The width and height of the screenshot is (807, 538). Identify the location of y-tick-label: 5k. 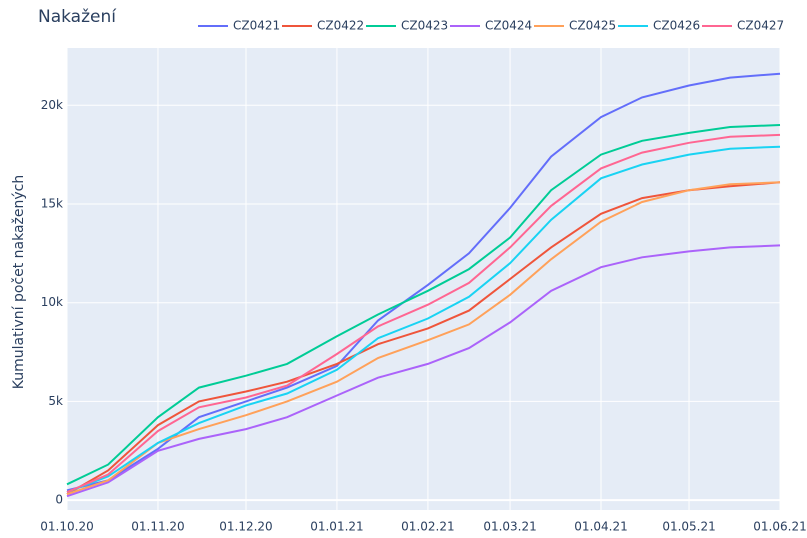
(55, 401).